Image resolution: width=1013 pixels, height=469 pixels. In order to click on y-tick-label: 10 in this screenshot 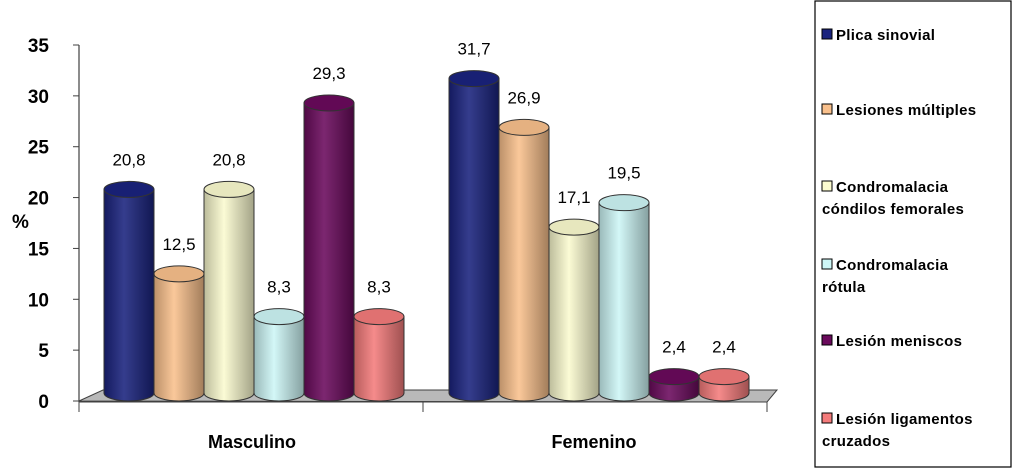, I will do `click(38, 300)`.